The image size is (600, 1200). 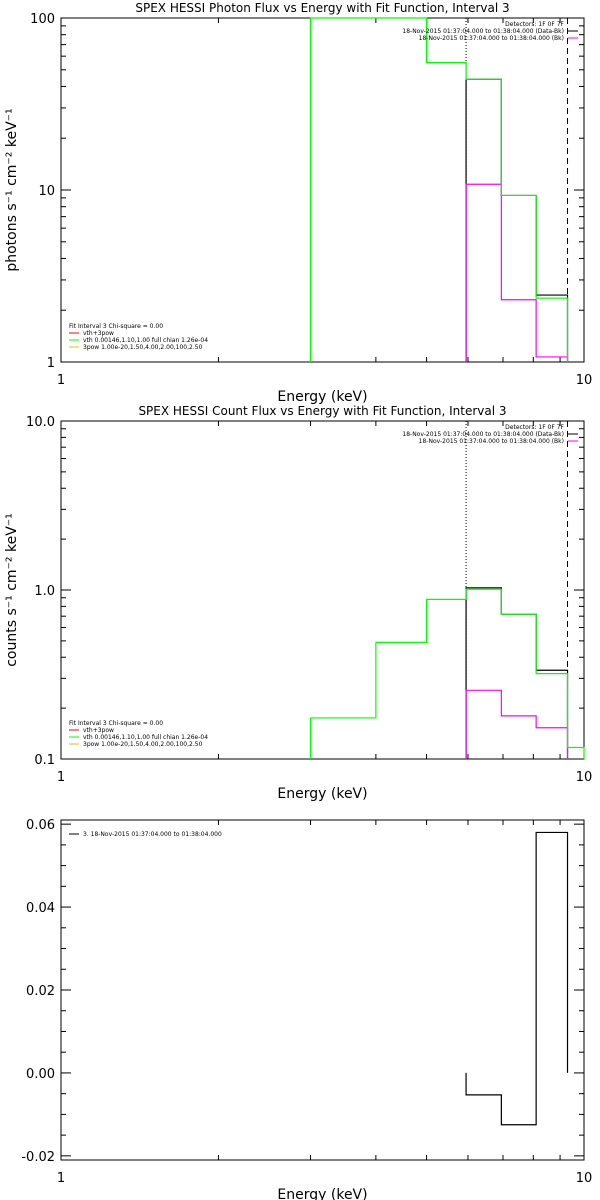 I want to click on y-axis-label: counts s⁻¹ cm⁻² keV⁻¹, so click(x=12, y=590).